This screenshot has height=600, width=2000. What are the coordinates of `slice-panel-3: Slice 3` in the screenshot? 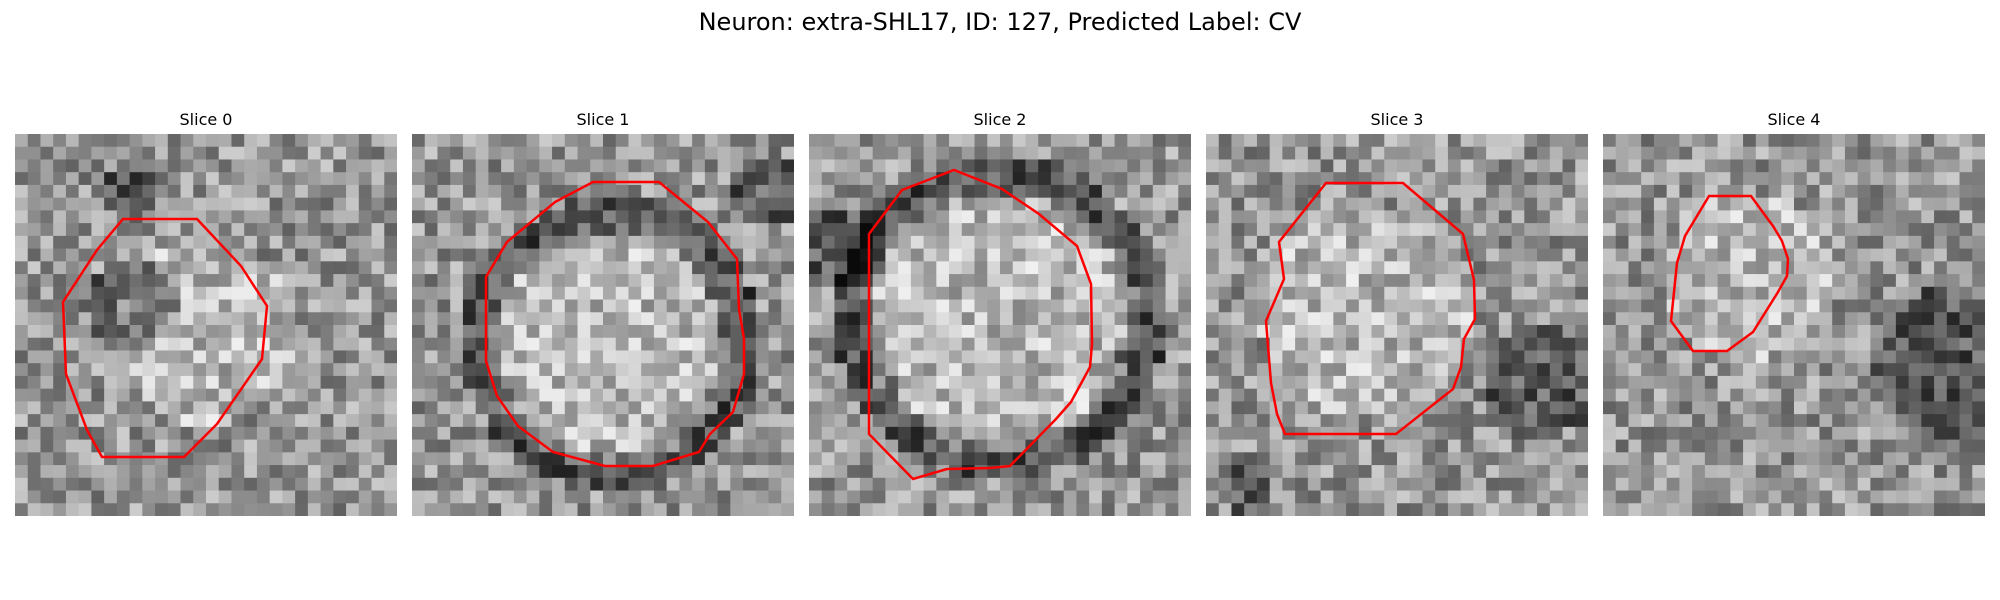 It's located at (1397, 313).